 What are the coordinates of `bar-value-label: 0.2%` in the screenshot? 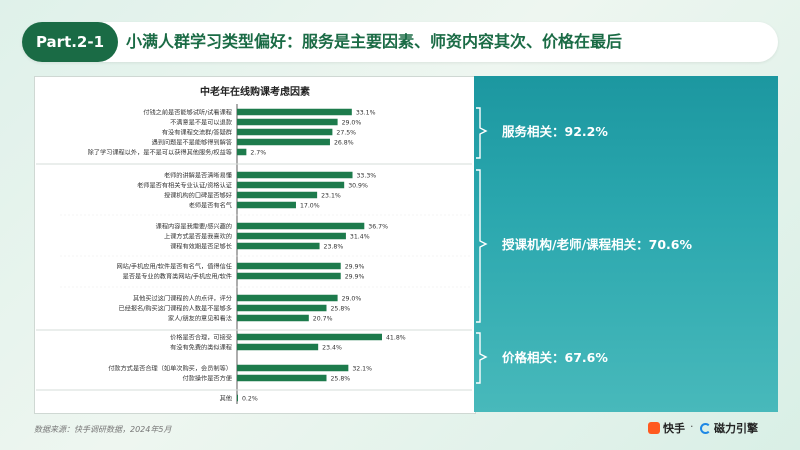 It's located at (250, 399).